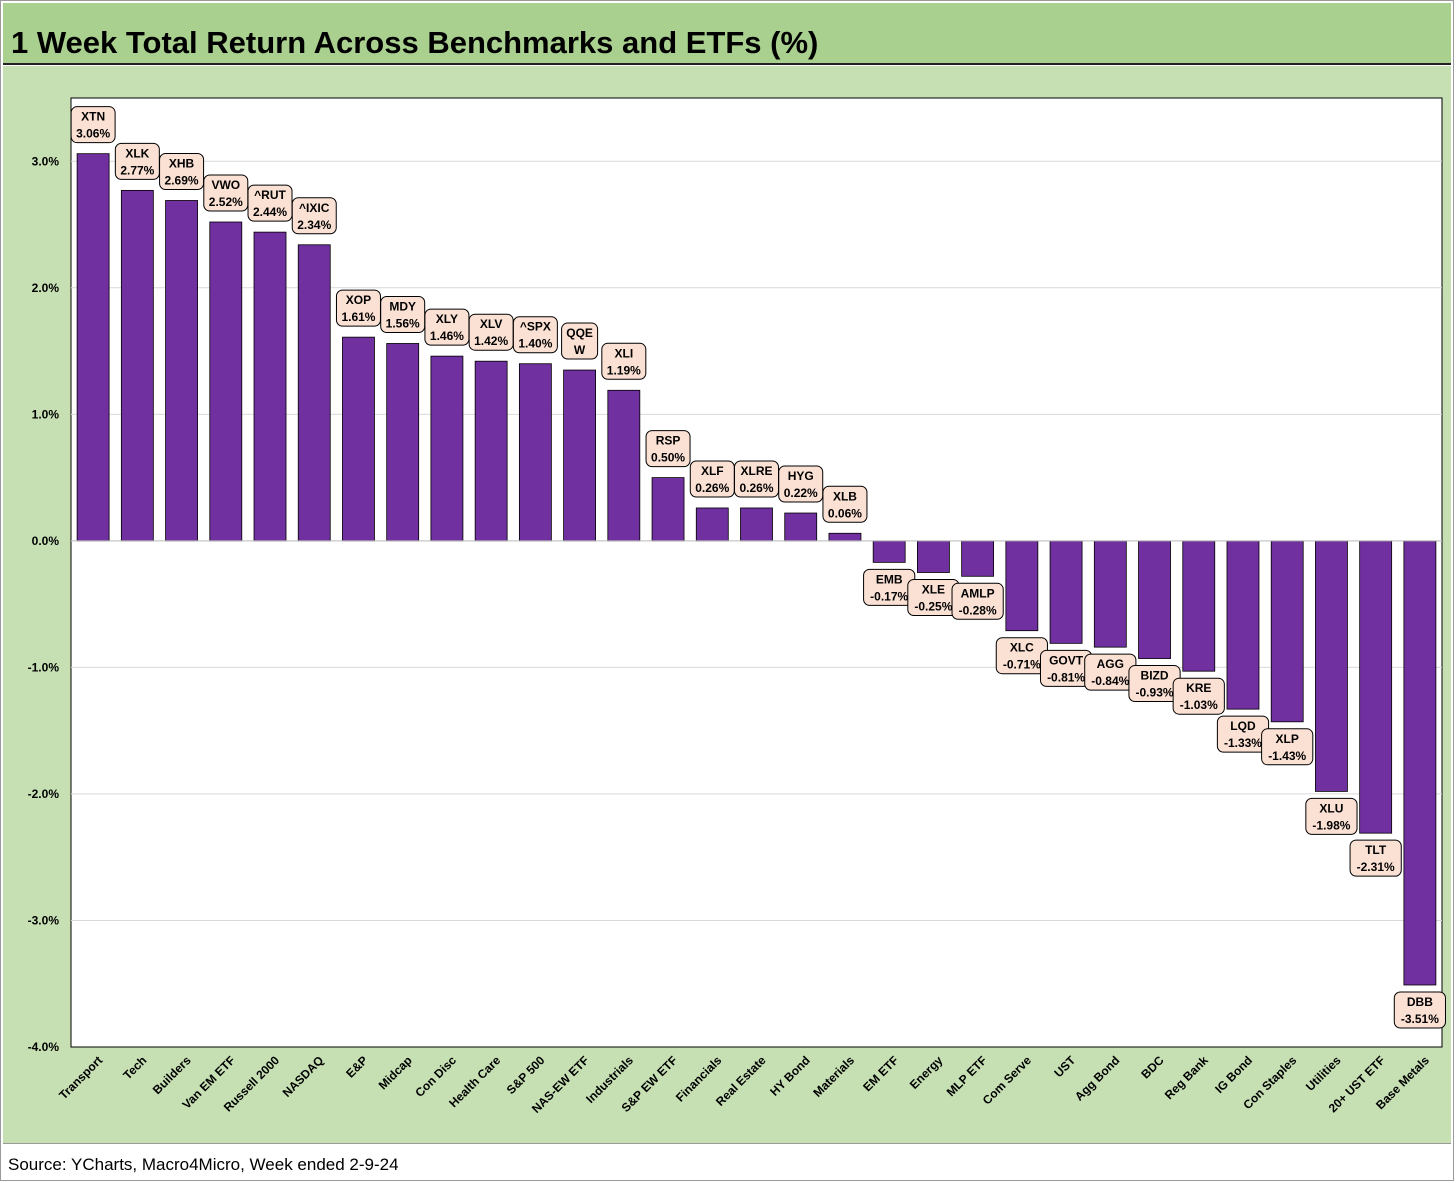 The width and height of the screenshot is (1456, 1183). Describe the element at coordinates (967, 1076) in the screenshot. I see `category-label: MLP ETF` at that location.